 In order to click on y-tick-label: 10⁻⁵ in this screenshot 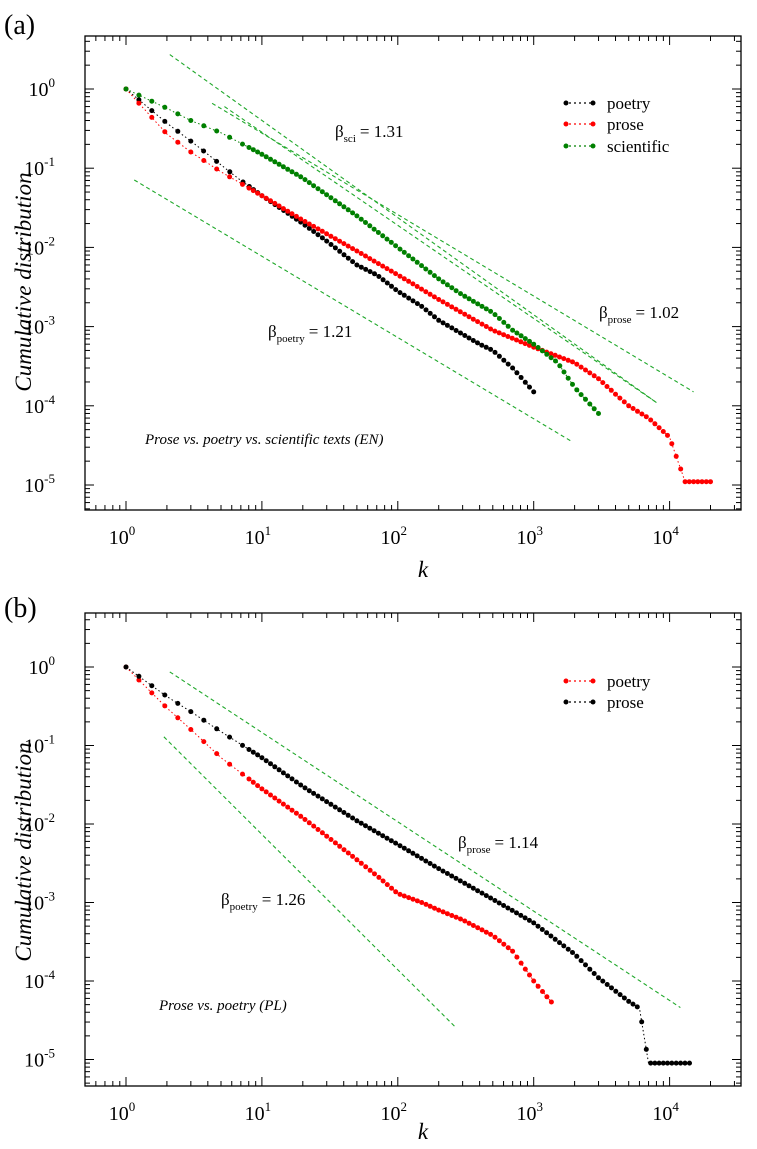, I will do `click(39, 1059)`.